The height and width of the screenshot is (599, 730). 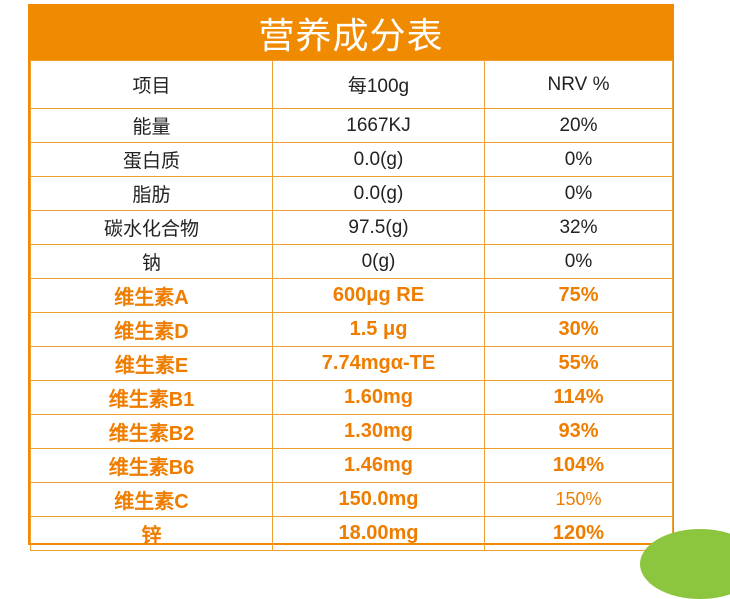 I want to click on table-row: 钠 0(g) 0%, so click(x=351, y=261).